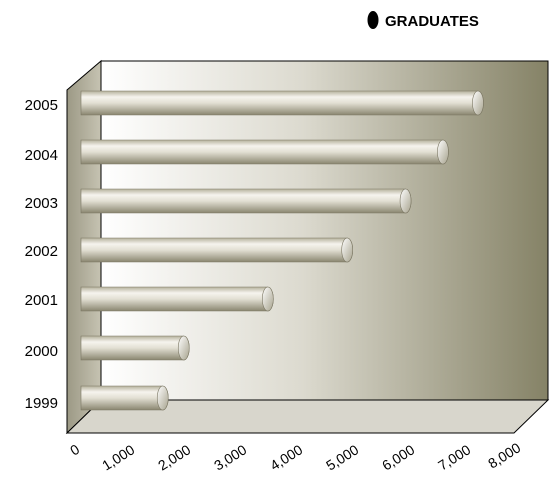 The image size is (558, 478). Describe the element at coordinates (41, 403) in the screenshot. I see `category-label-1999: 1999` at that location.